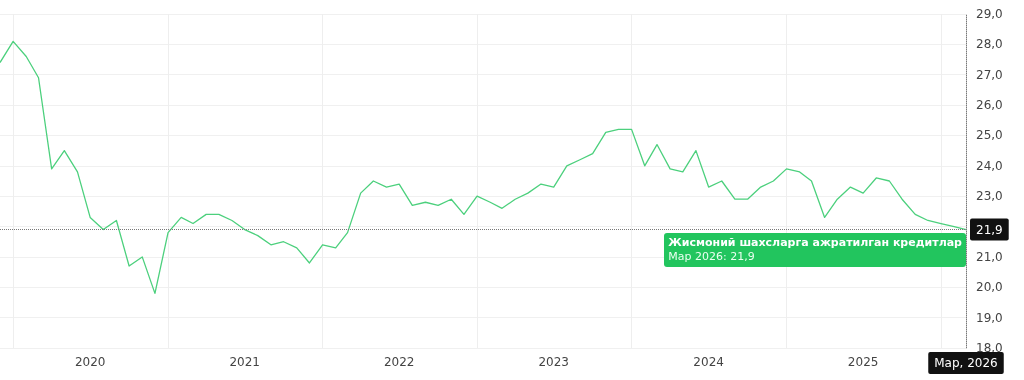 The image size is (1024, 380). I want to click on x-tick-label: 2021, so click(244, 362).